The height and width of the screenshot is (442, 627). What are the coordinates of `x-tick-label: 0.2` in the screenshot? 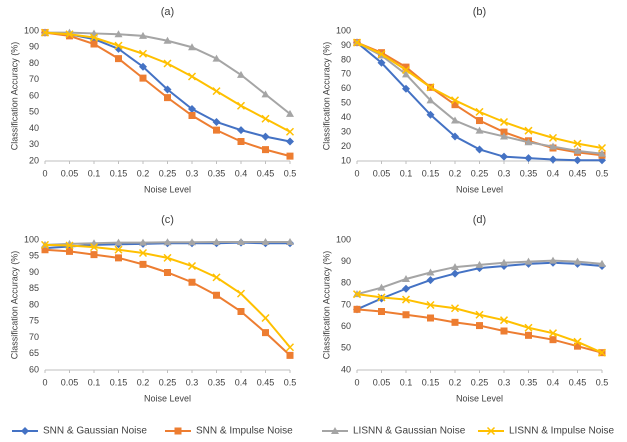 It's located at (143, 382).